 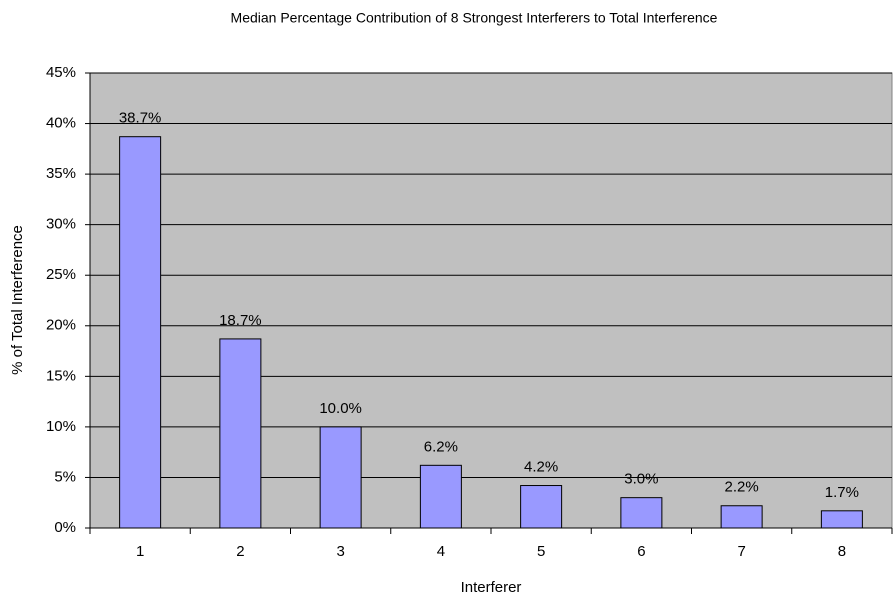 I want to click on y-tick-label: 35%, so click(x=61, y=173).